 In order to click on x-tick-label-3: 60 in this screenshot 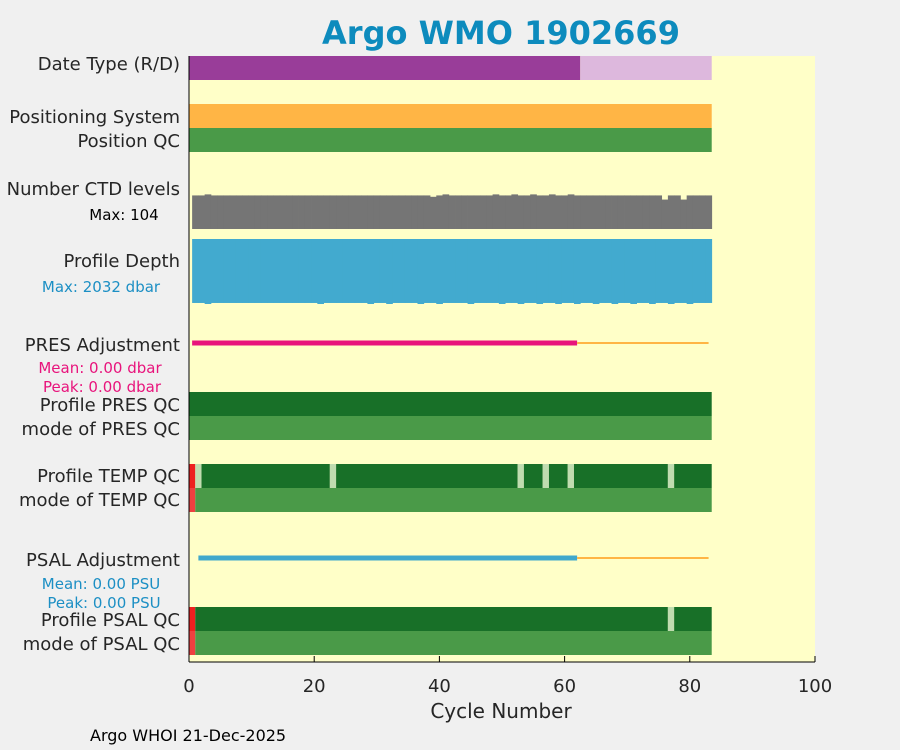, I will do `click(564, 686)`.